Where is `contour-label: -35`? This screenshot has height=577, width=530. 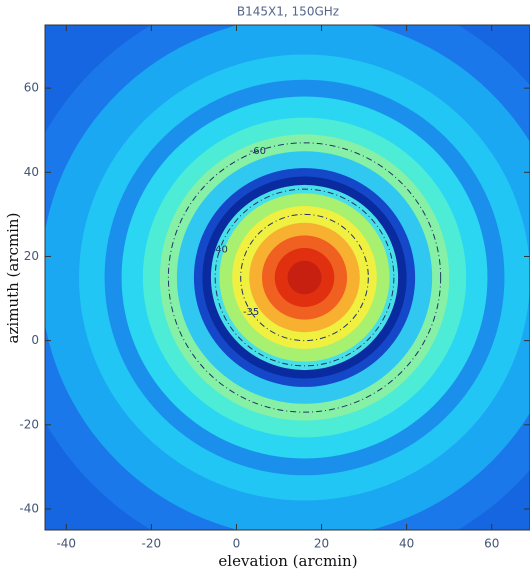 contour-label: -35 is located at coordinates (251, 312).